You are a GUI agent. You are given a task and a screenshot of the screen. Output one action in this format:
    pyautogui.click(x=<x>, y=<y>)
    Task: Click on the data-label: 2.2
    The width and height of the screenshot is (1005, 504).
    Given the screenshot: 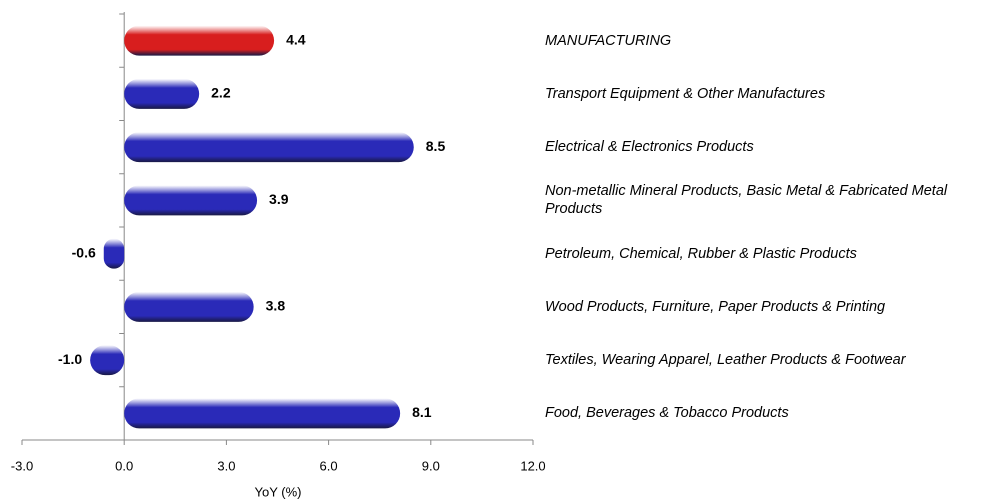 What is the action you would take?
    pyautogui.click(x=221, y=93)
    